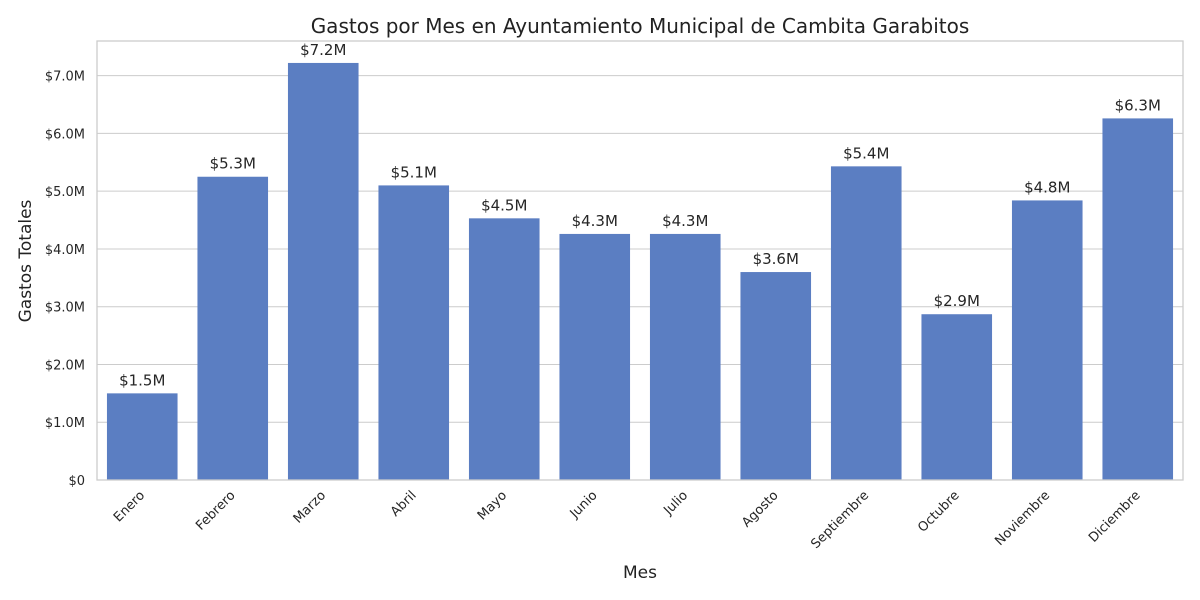 This screenshot has width=1200, height=600. I want to click on bar-agosto, so click(776, 376).